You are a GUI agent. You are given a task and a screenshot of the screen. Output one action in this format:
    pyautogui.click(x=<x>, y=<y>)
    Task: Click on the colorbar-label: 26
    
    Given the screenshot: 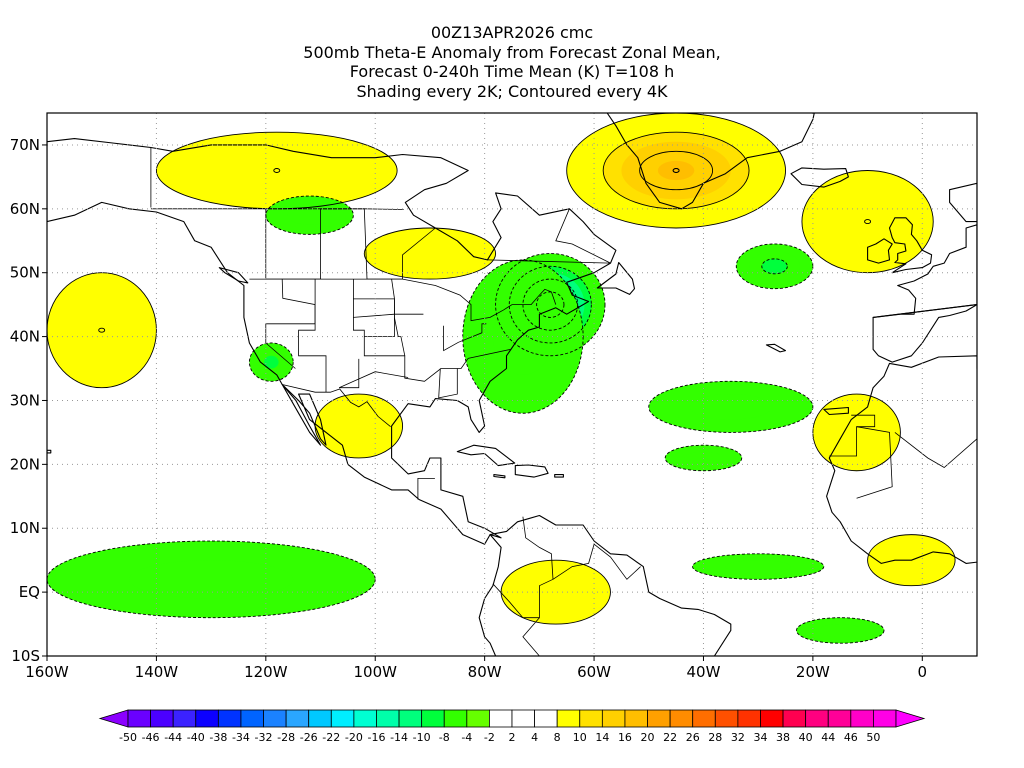 What is the action you would take?
    pyautogui.click(x=693, y=737)
    